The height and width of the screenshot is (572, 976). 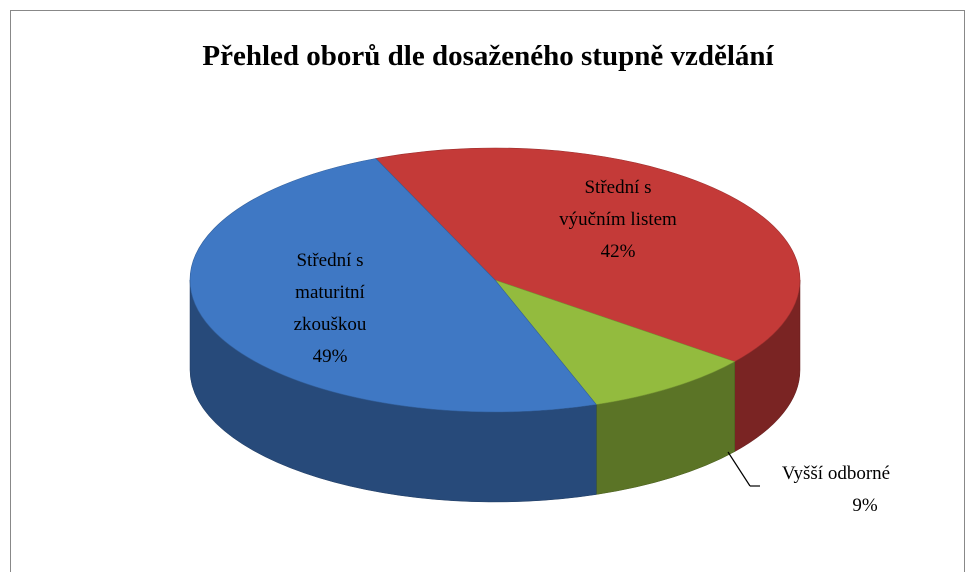 I want to click on slice-label: Vyšší odborné 9%, so click(x=836, y=490).